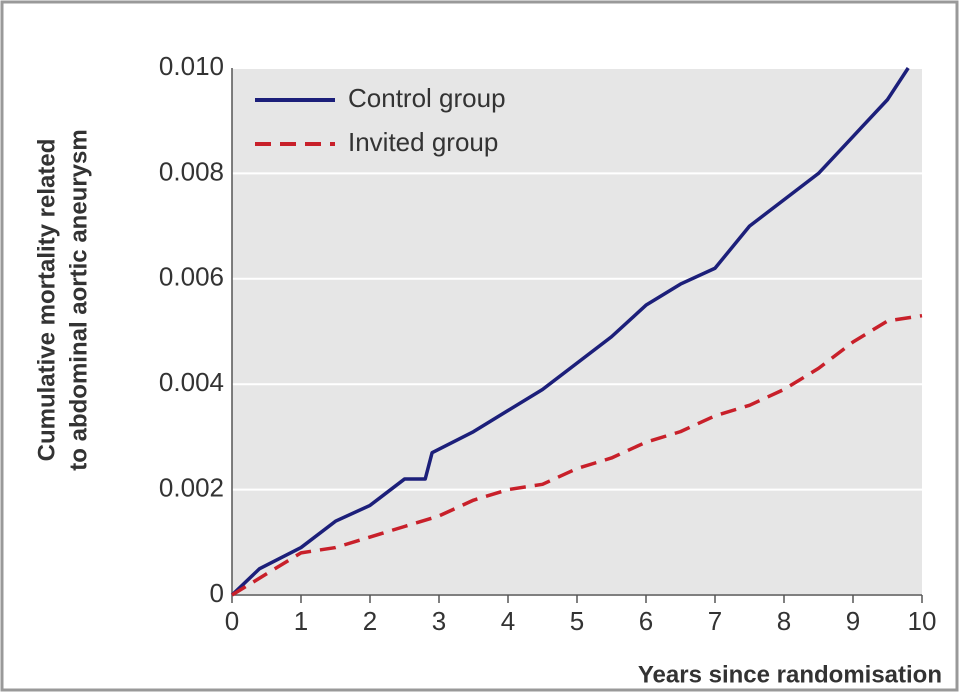 This screenshot has width=963, height=695. What do you see at coordinates (784, 621) in the screenshot?
I see `x-tick-label: 8` at bounding box center [784, 621].